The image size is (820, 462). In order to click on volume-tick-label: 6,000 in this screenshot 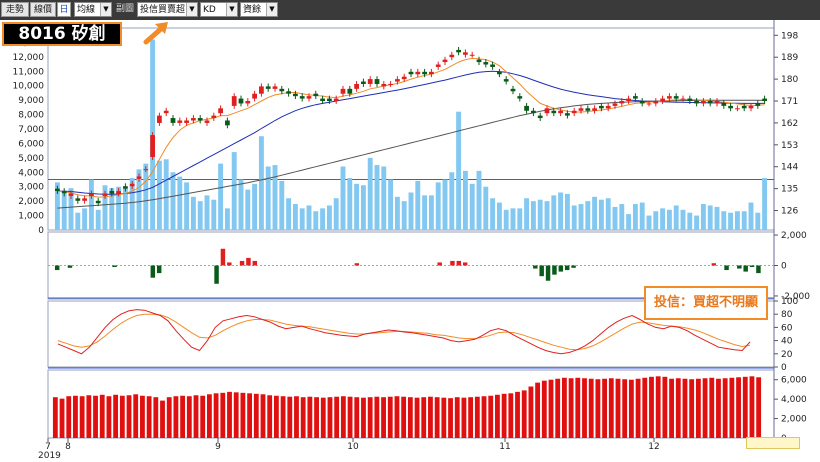, I will do `click(31, 144)`.